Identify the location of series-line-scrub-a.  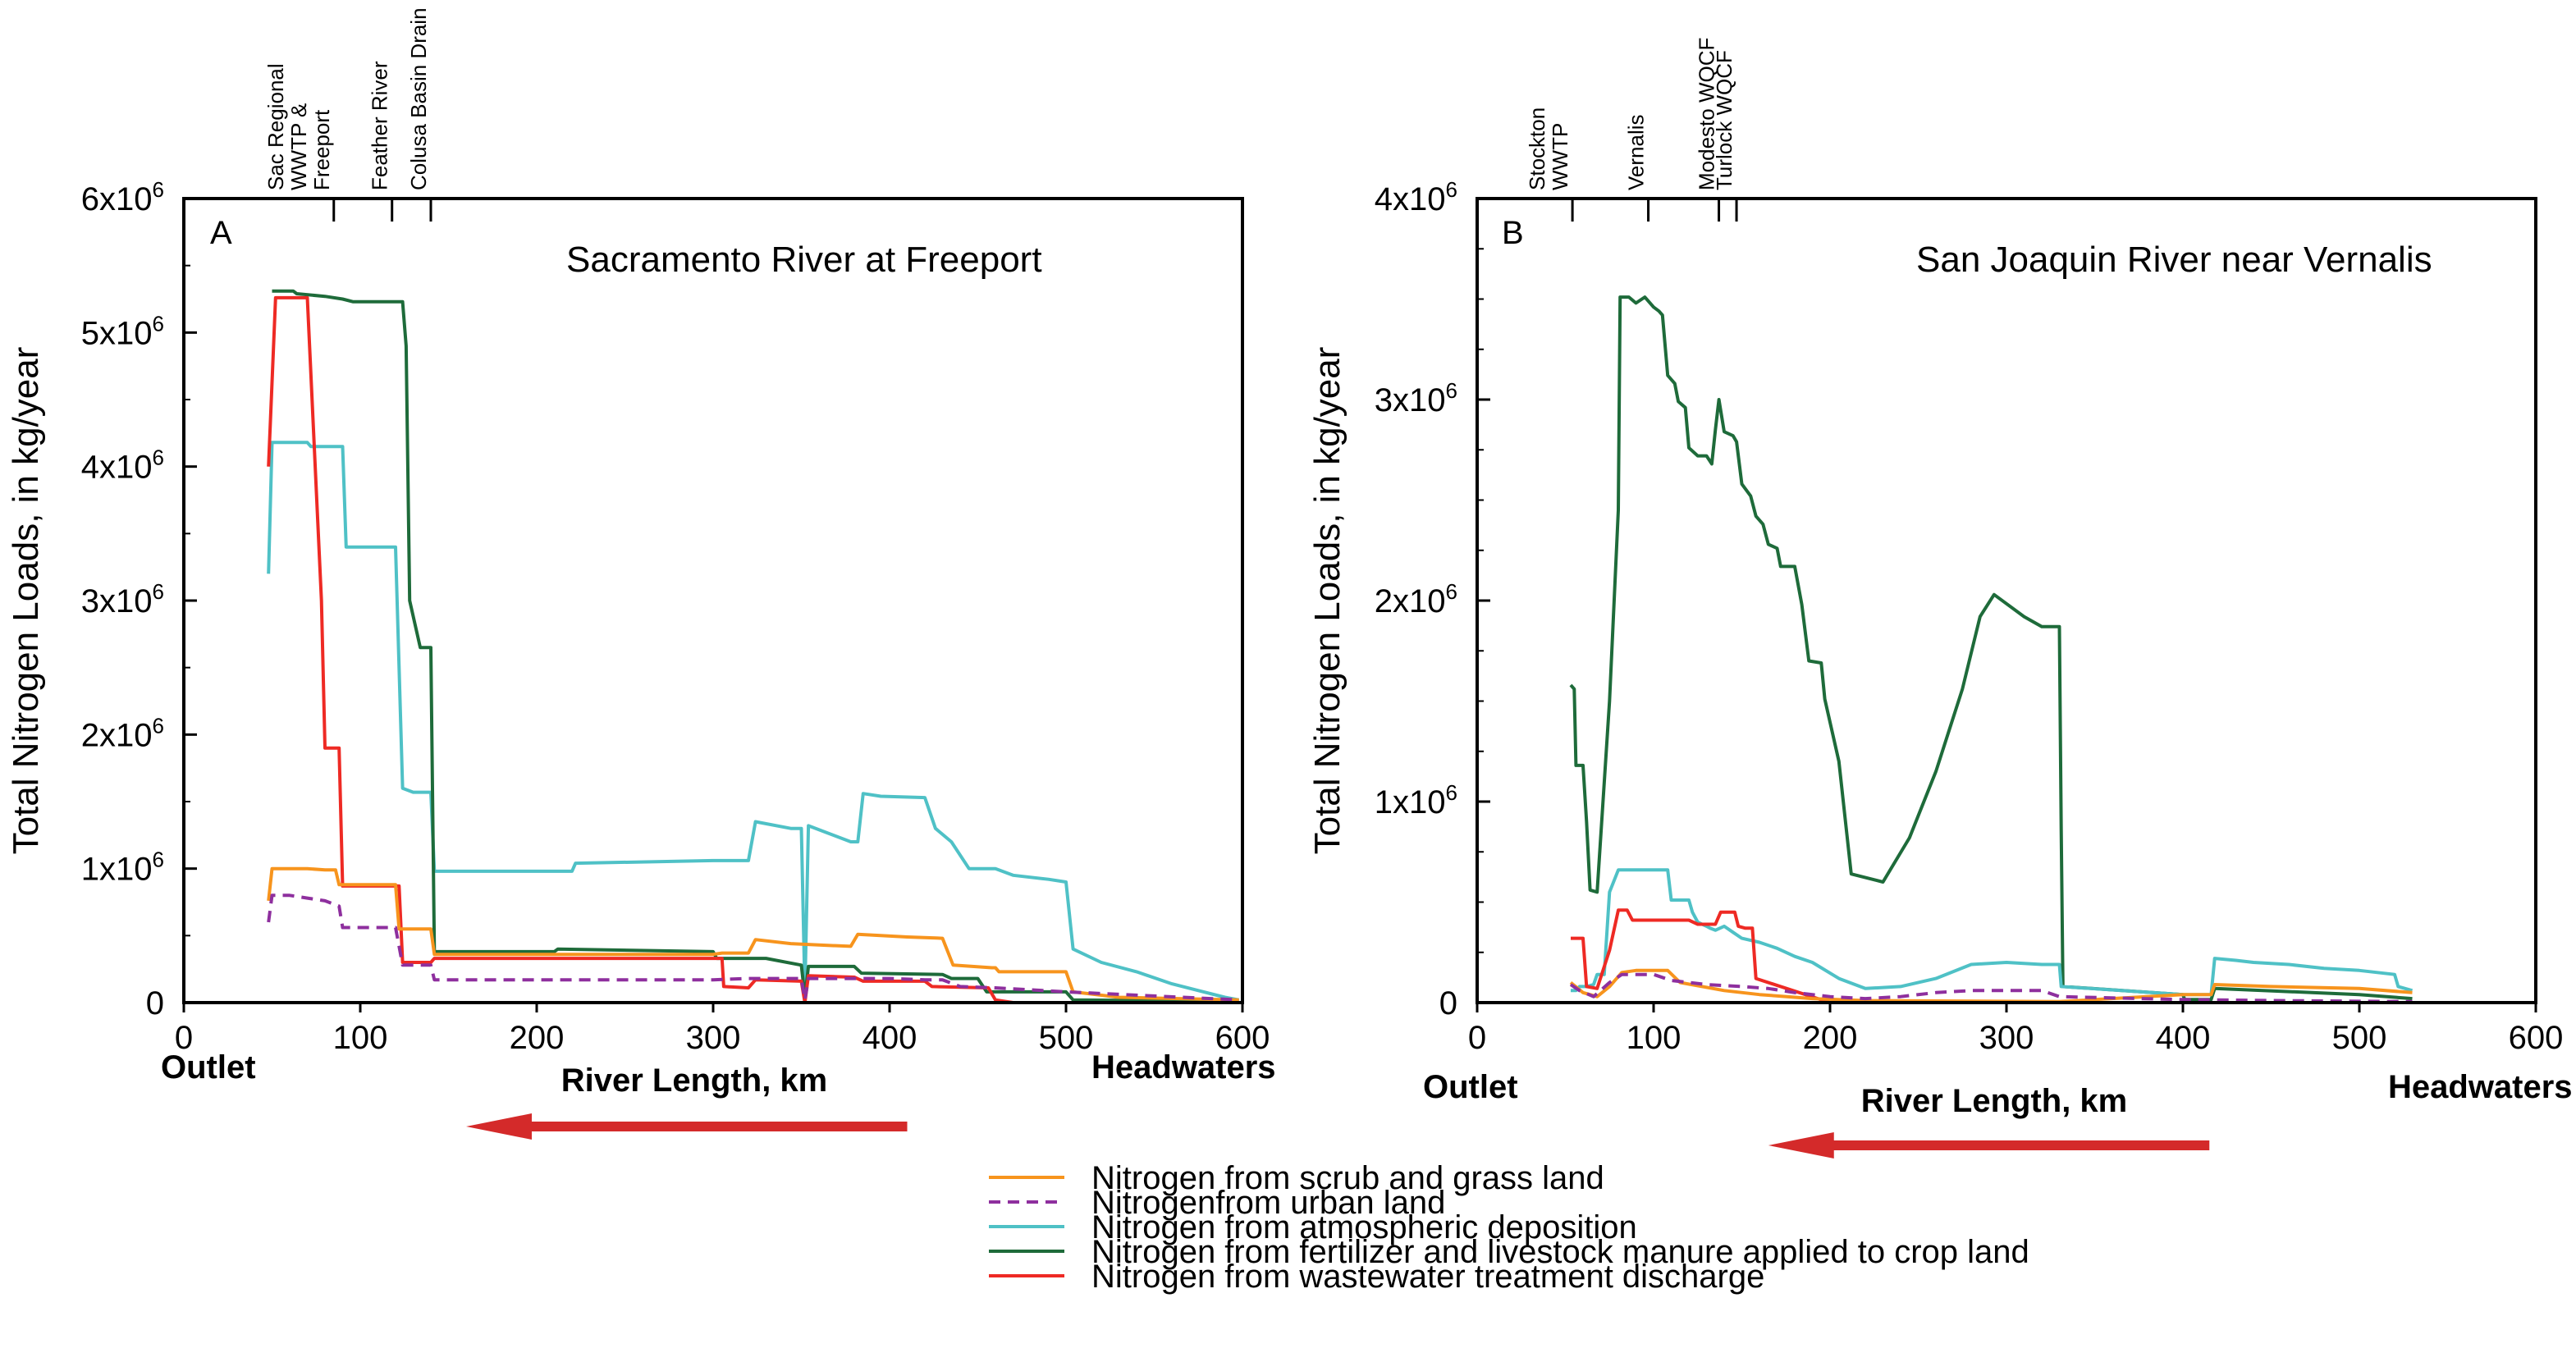
(753, 934).